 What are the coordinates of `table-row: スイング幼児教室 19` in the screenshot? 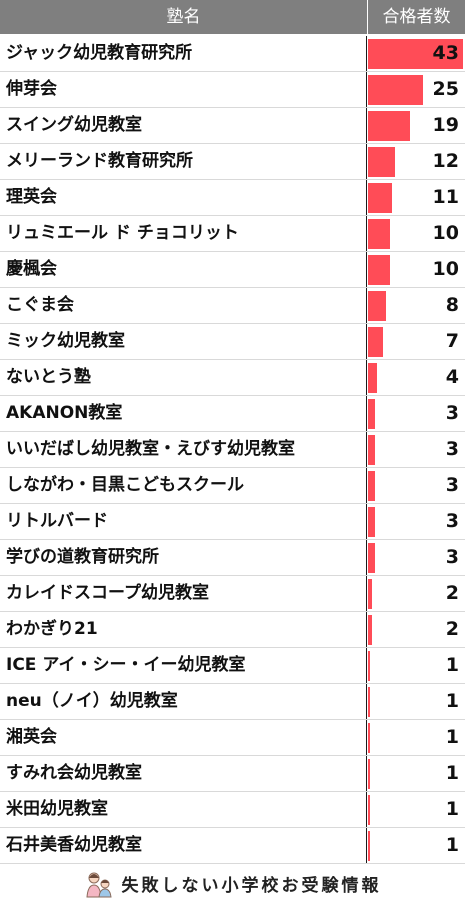 It's located at (232, 126).